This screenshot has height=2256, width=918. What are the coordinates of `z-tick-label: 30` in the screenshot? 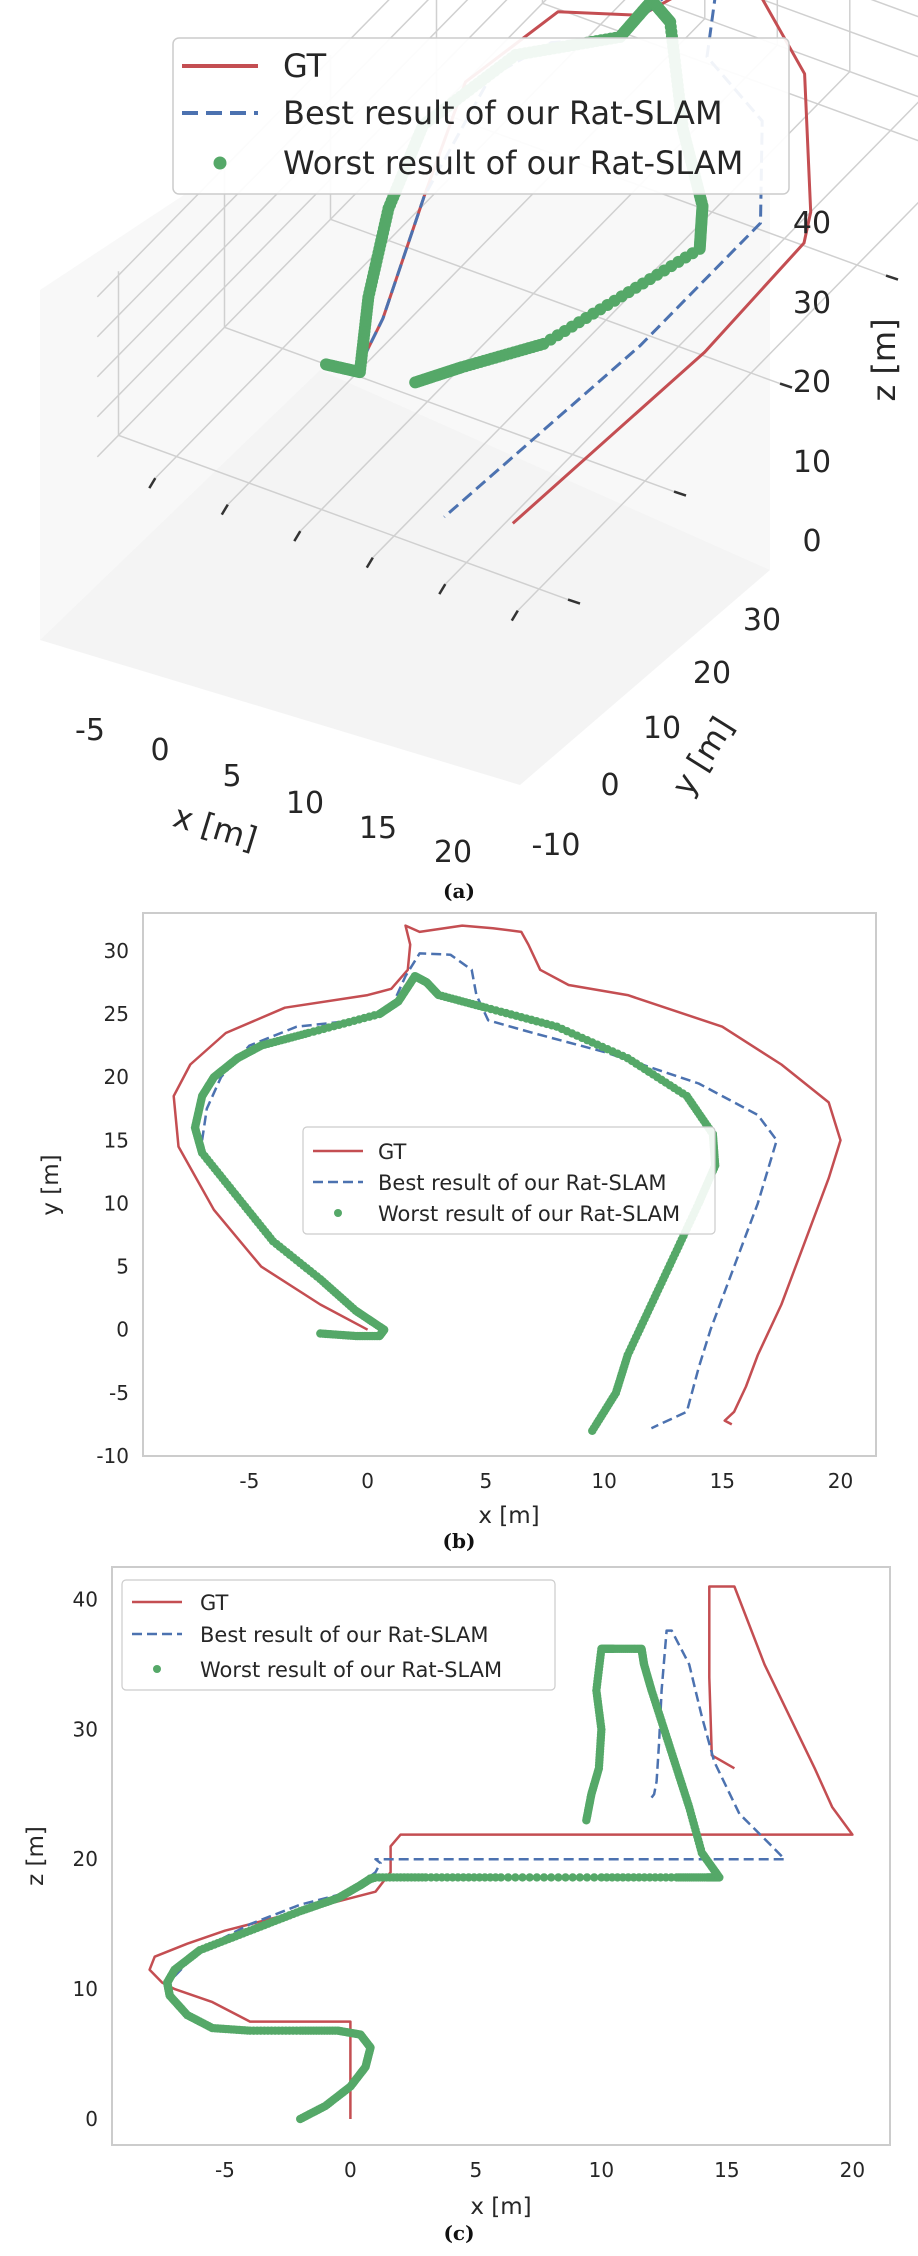 It's located at (812, 303).